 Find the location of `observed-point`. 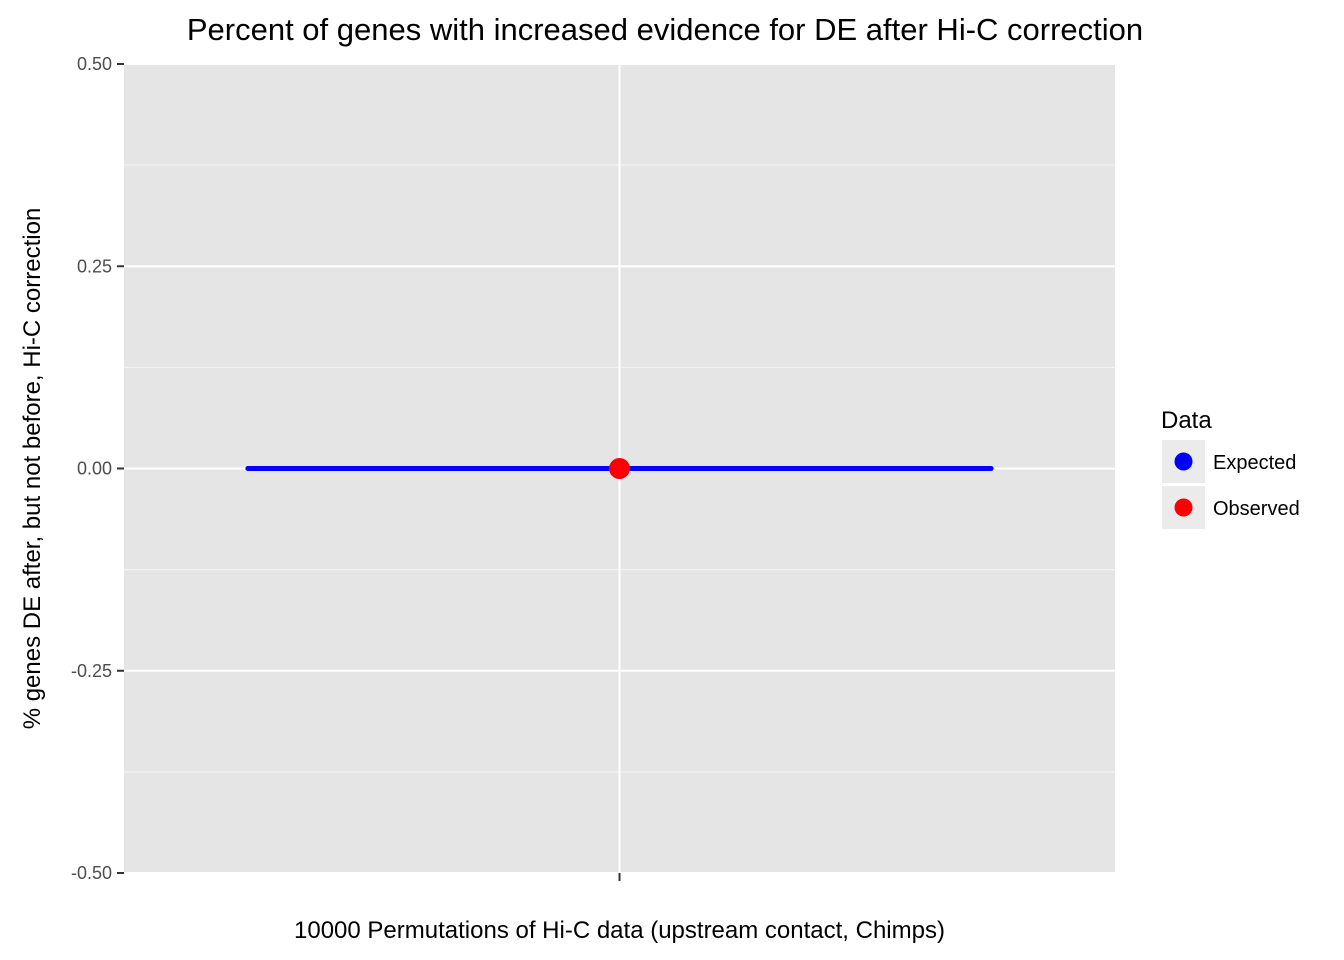

observed-point is located at coordinates (619, 468).